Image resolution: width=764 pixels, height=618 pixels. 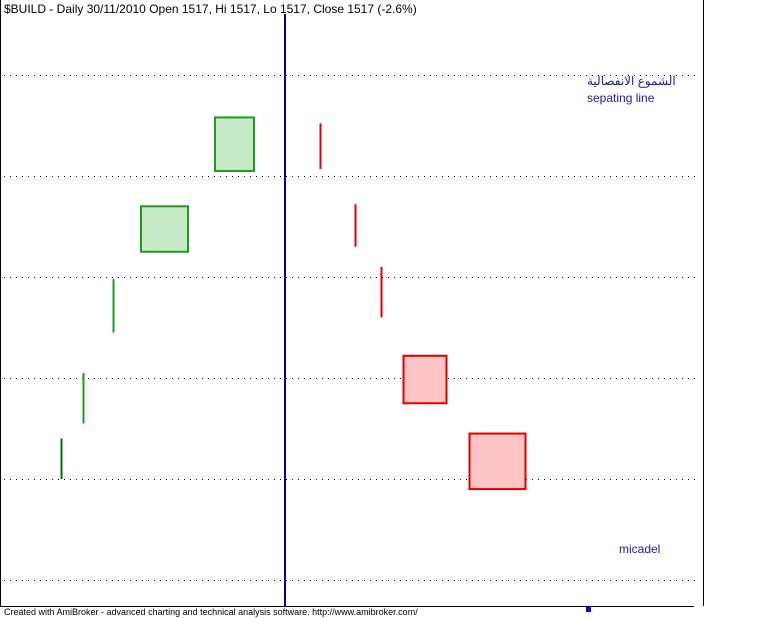 I want to click on separating-line-label: sepating line, so click(x=621, y=98).